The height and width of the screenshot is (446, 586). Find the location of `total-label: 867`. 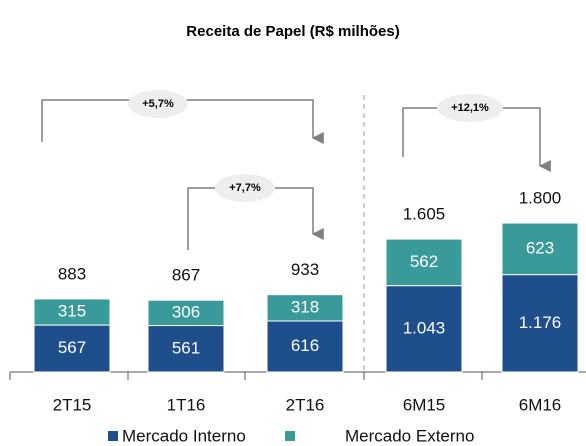

total-label: 867 is located at coordinates (186, 275).